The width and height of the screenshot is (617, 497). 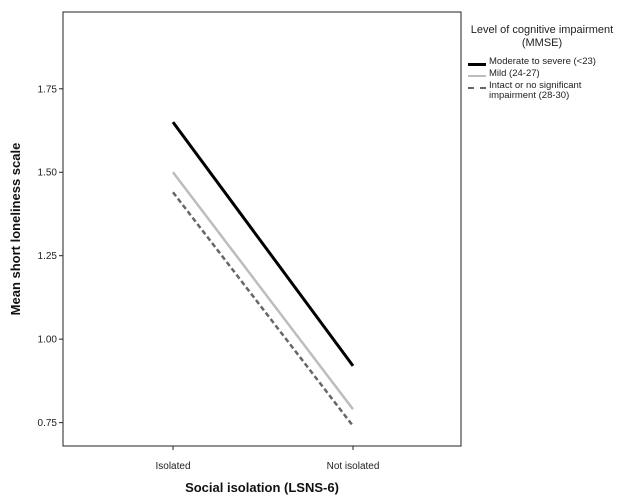 What do you see at coordinates (172, 466) in the screenshot?
I see `x-tick-label: Isolated` at bounding box center [172, 466].